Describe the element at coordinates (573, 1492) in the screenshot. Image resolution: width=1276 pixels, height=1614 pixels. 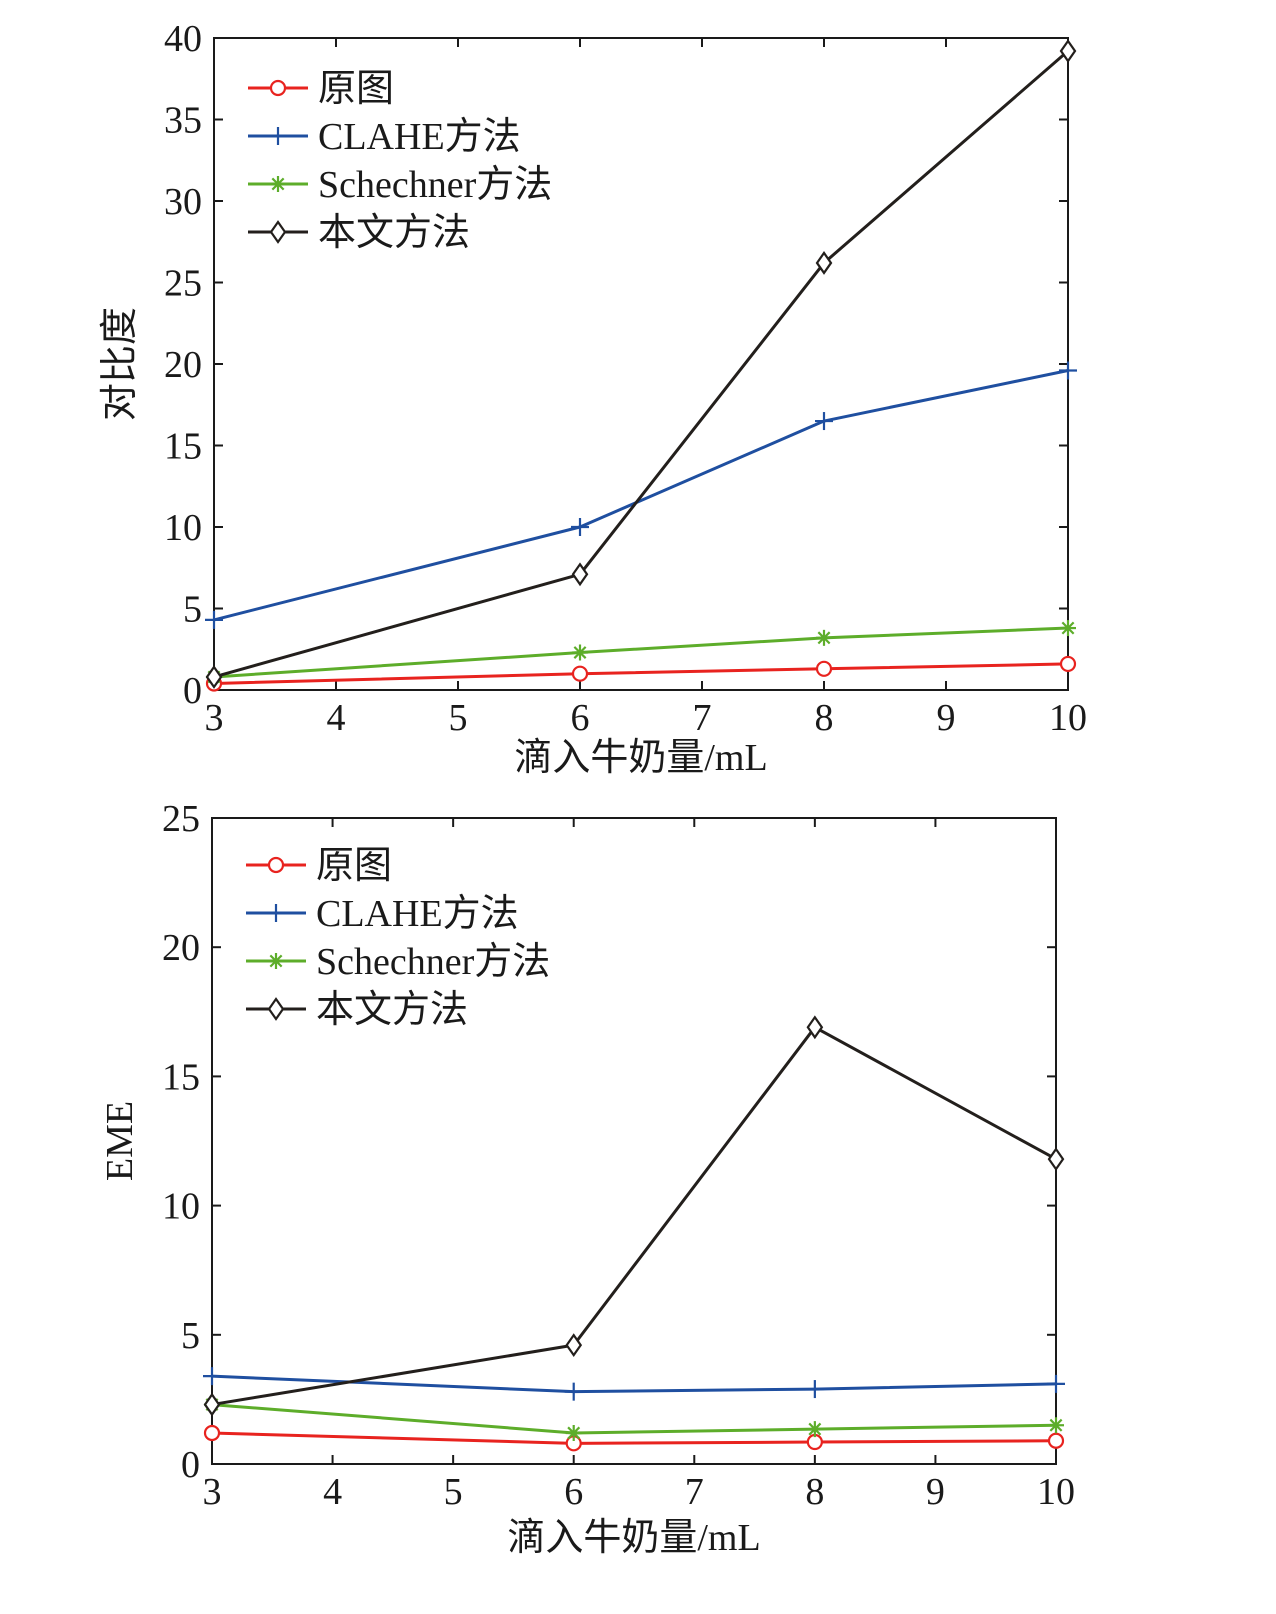
I see `chart2-x-tick-label: 6` at that location.